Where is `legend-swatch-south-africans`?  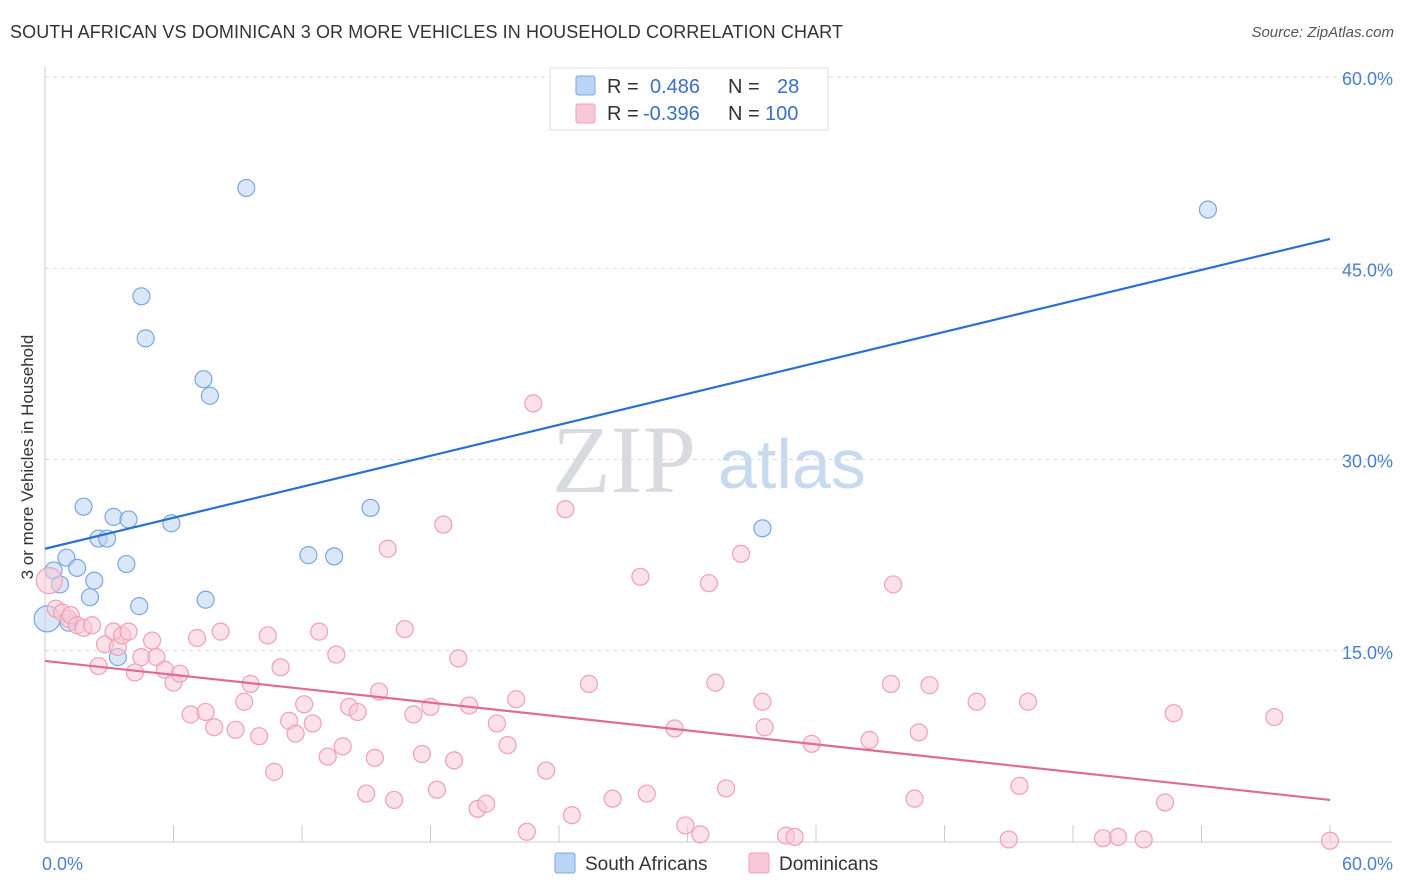
legend-swatch-south-africans is located at coordinates (585, 85).